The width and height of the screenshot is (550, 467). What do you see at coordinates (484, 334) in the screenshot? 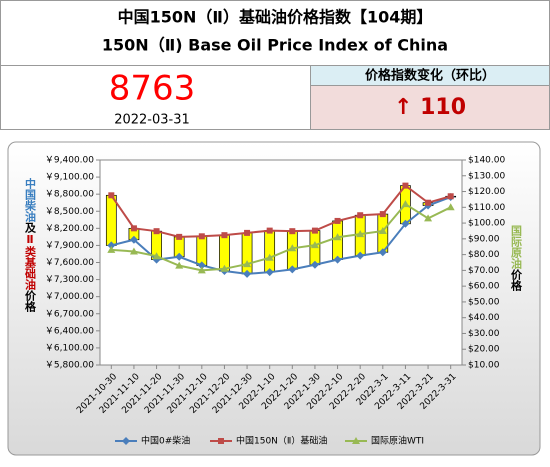
I see `y2-tick-label: $30.00` at bounding box center [484, 334].